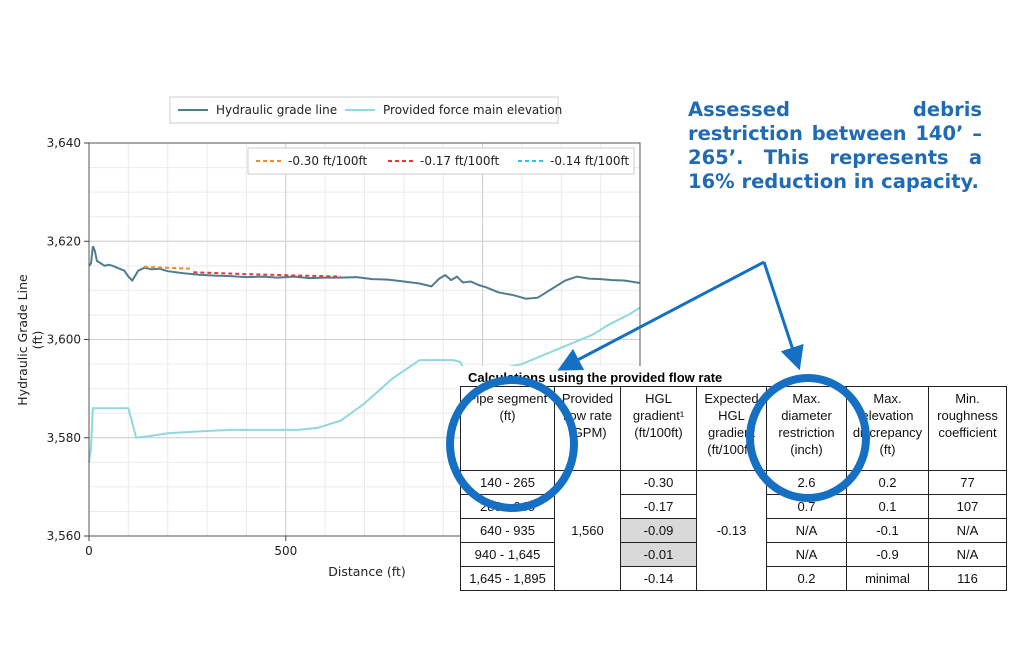 The height and width of the screenshot is (665, 1024). What do you see at coordinates (64, 536) in the screenshot?
I see `y-tick-label: 3,560` at bounding box center [64, 536].